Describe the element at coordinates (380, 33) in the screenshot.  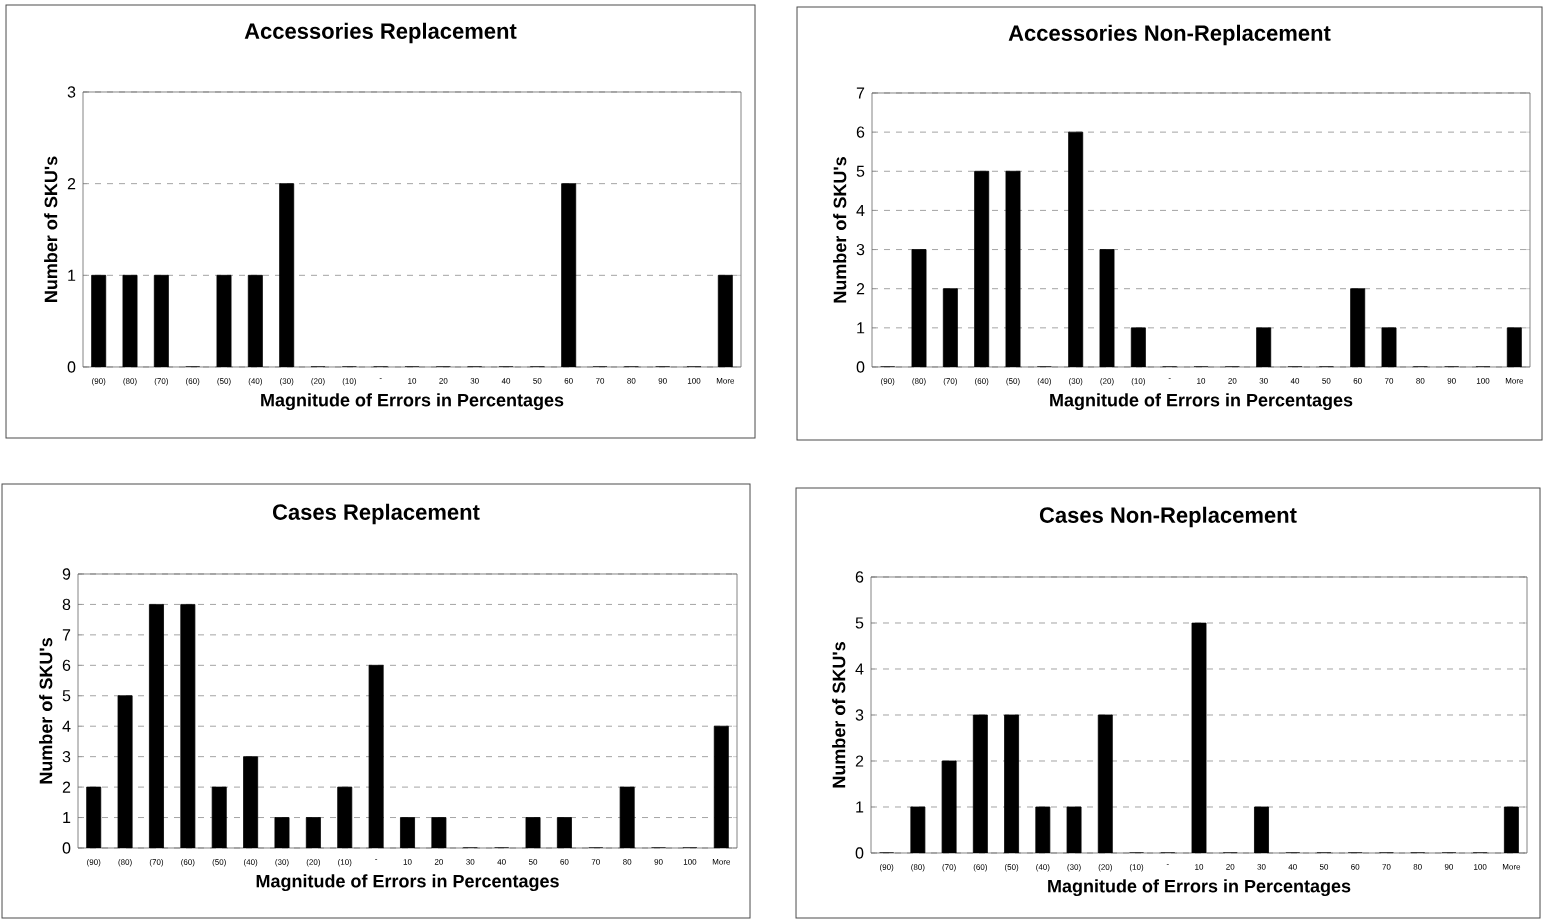
I see `chart-title: Accessories Replacement` at that location.